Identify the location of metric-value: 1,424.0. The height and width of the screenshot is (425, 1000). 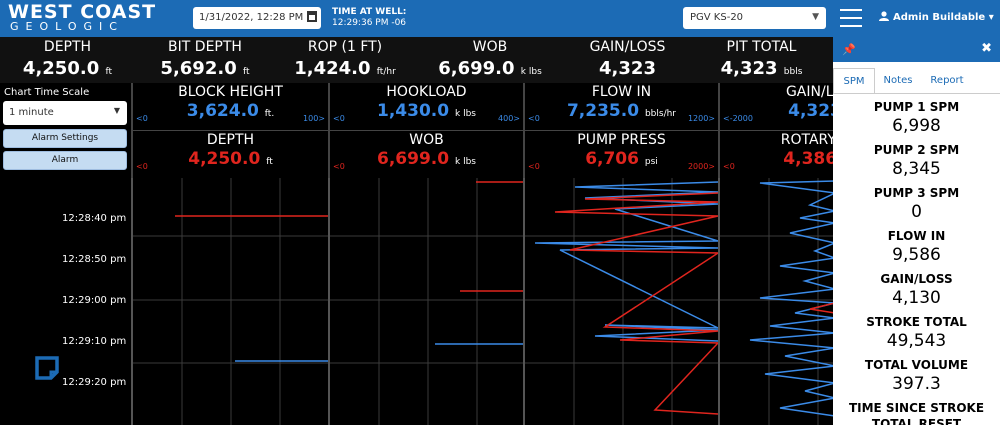
(332, 68).